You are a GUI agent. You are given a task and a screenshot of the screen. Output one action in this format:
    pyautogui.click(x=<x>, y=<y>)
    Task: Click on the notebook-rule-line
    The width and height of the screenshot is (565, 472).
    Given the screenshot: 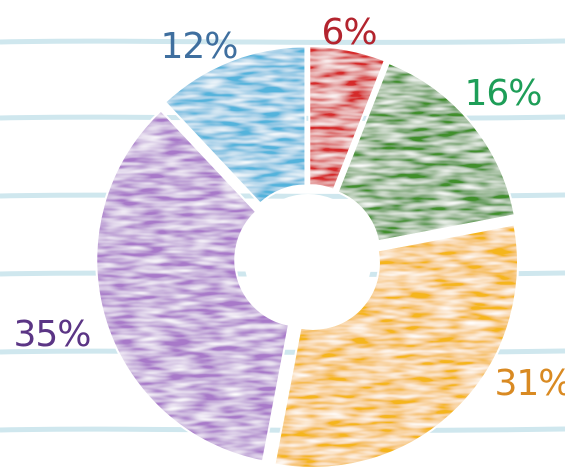 What is the action you would take?
    pyautogui.click(x=282, y=41)
    